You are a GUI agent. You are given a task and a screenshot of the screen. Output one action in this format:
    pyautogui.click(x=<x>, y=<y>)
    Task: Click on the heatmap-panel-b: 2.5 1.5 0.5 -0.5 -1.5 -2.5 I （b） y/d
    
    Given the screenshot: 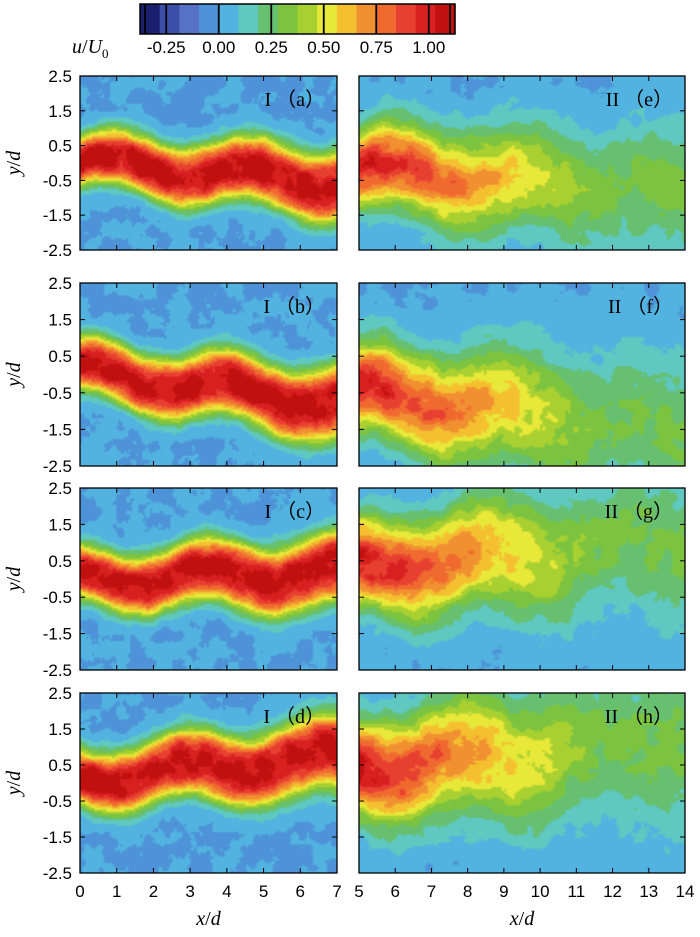 What is the action you would take?
    pyautogui.click(x=170, y=375)
    